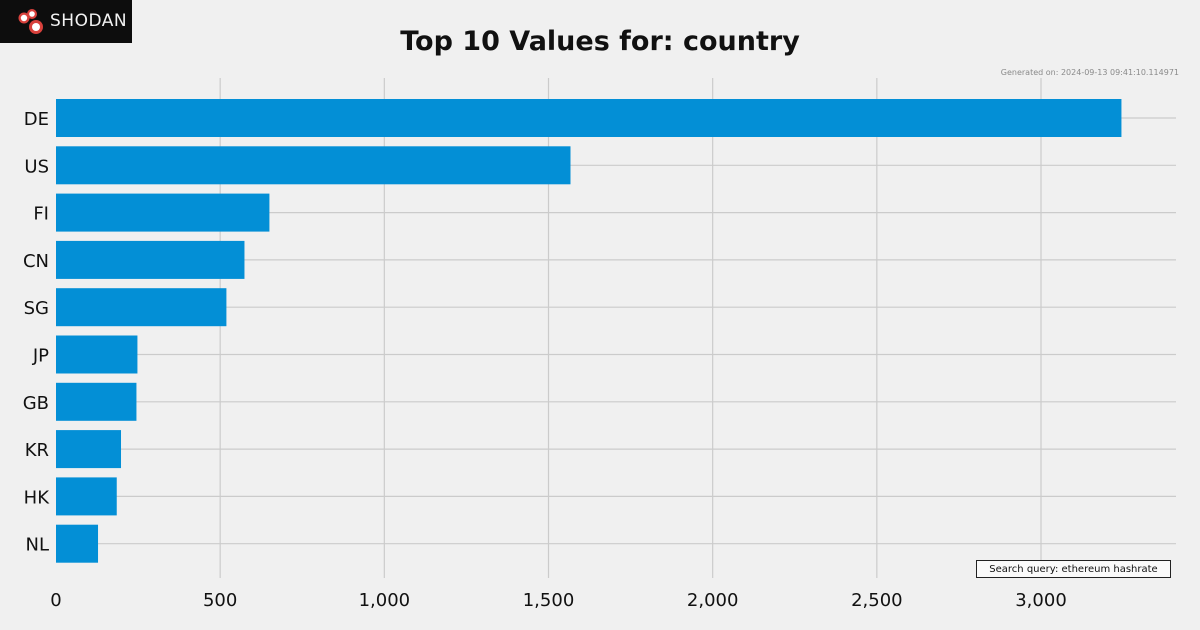  I want to click on x-tick-label: 2,000, so click(713, 600).